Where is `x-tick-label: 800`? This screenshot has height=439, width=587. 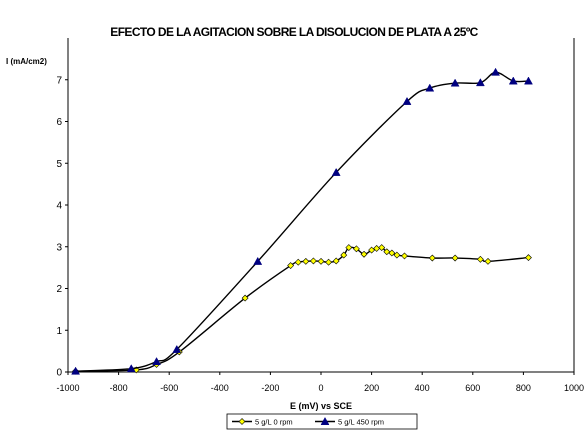
x-tick-label: 800 is located at coordinates (523, 388).